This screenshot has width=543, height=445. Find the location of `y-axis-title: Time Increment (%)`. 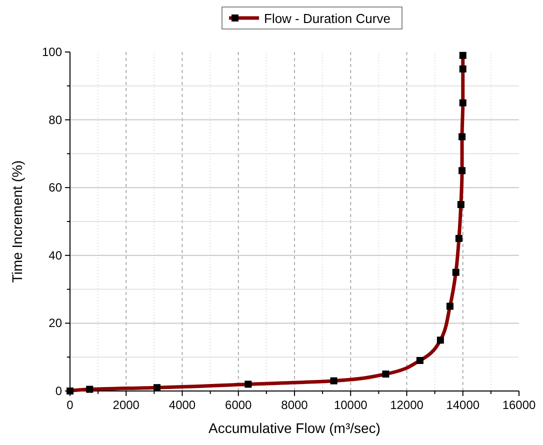

y-axis-title: Time Increment (%) is located at coordinates (17, 221).